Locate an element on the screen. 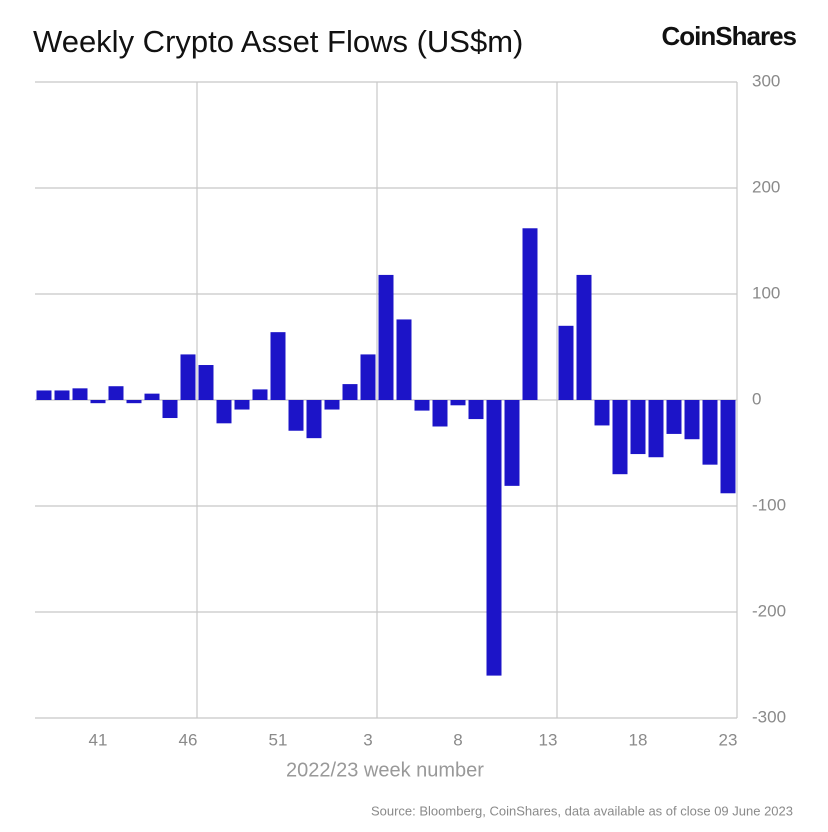  x-axis-label: 2022/23 week number is located at coordinates (385, 770).